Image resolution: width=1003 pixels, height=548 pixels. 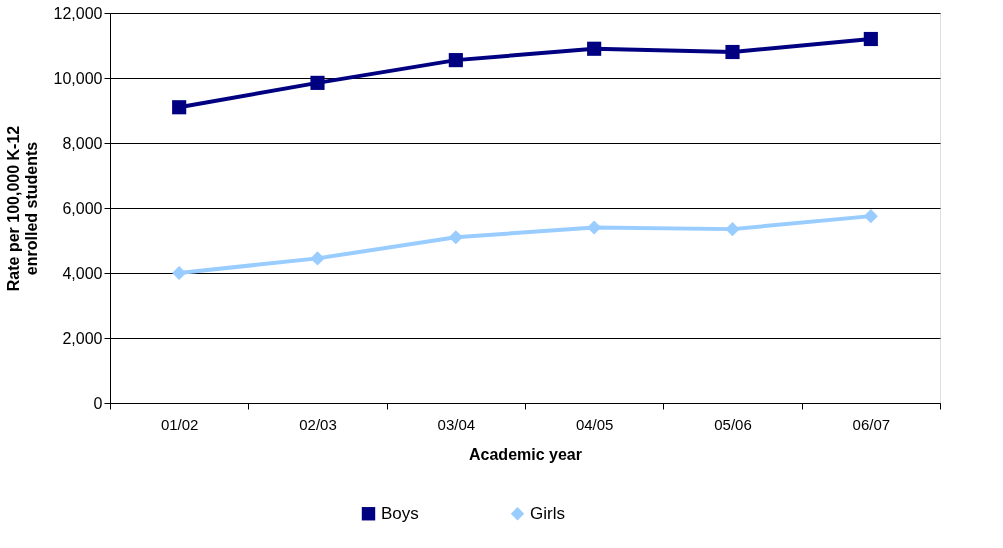 What do you see at coordinates (98, 403) in the screenshot?
I see `y-tick-label: 0` at bounding box center [98, 403].